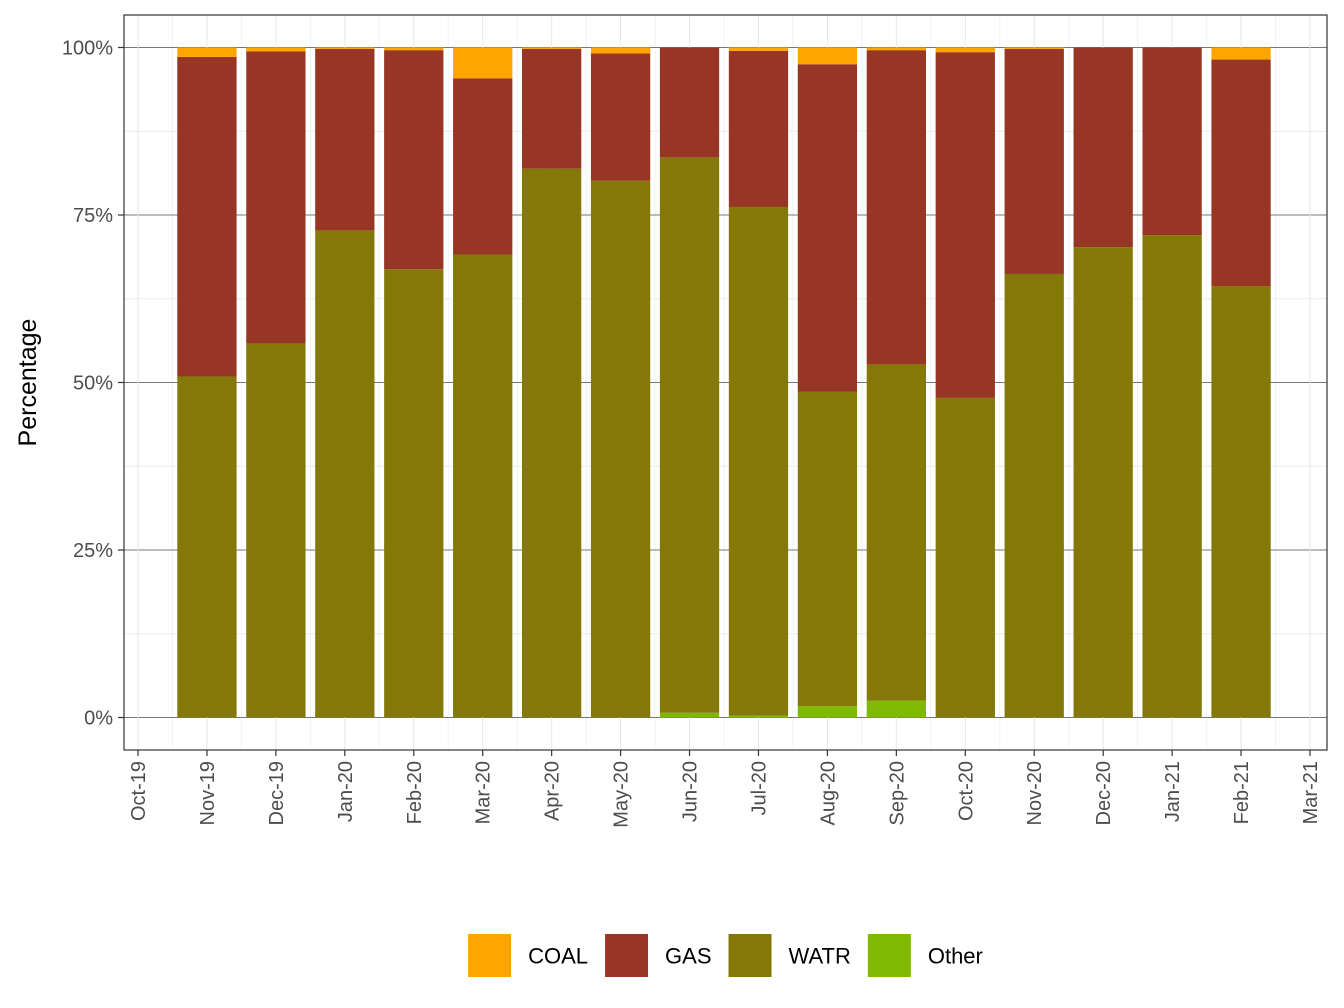 Image resolution: width=1344 pixels, height=1008 pixels. What do you see at coordinates (139, 791) in the screenshot?
I see `x-tick-label: Oct-19` at bounding box center [139, 791].